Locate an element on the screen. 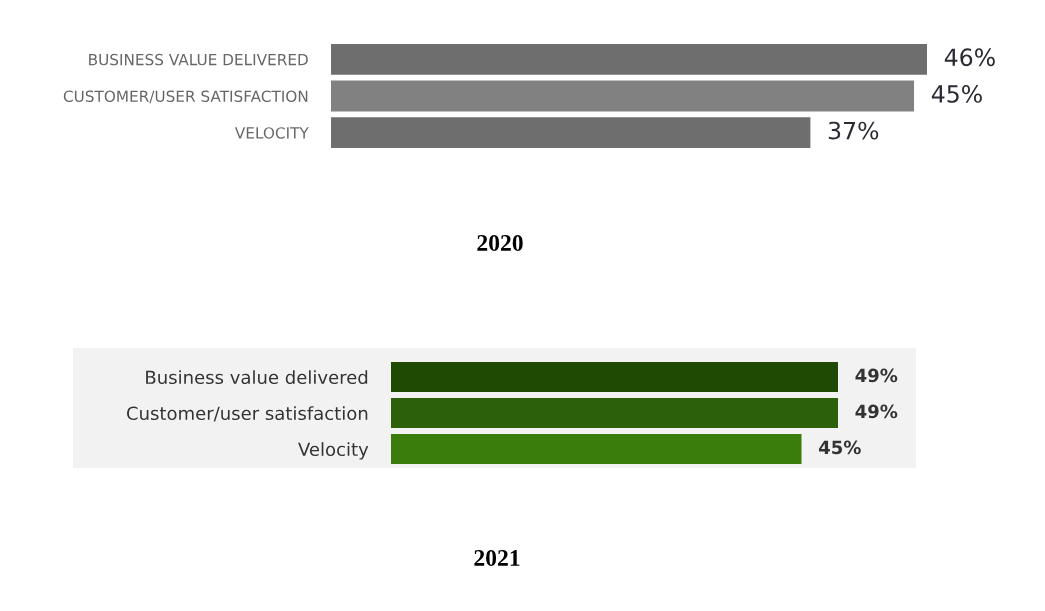 This screenshot has width=1045, height=611. y-tick-label: Customer/user satisfaction is located at coordinates (247, 414).